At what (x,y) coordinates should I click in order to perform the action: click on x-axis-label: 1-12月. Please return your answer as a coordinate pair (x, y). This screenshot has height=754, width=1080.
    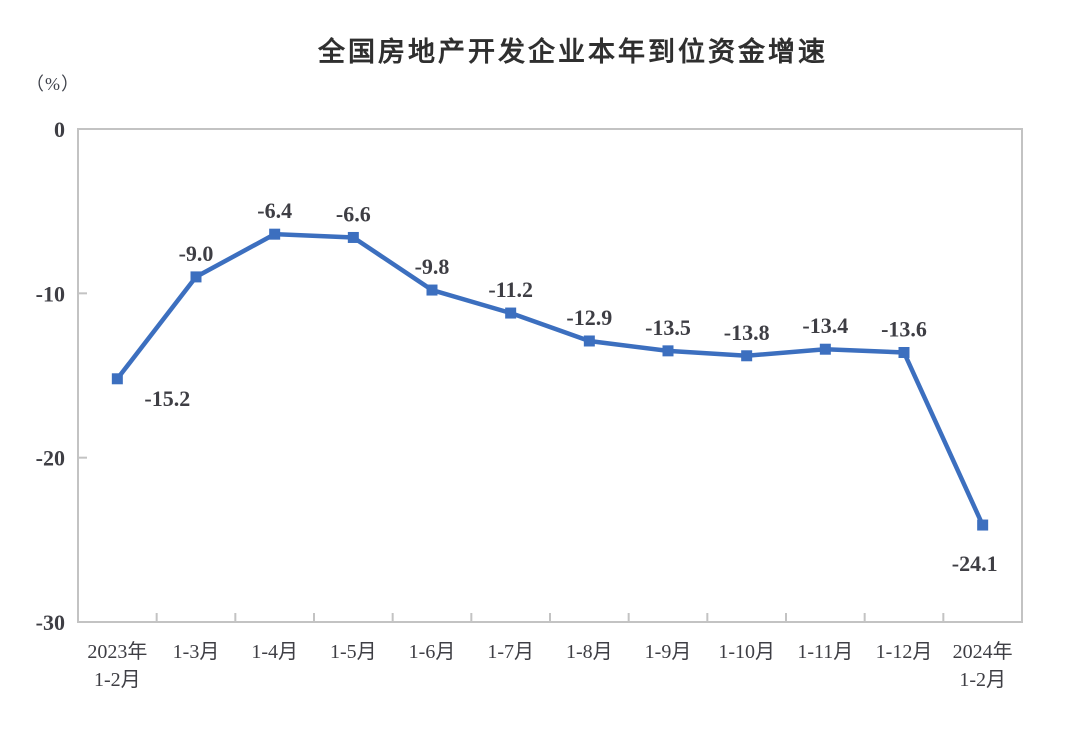
    Looking at the image, I should click on (904, 652).